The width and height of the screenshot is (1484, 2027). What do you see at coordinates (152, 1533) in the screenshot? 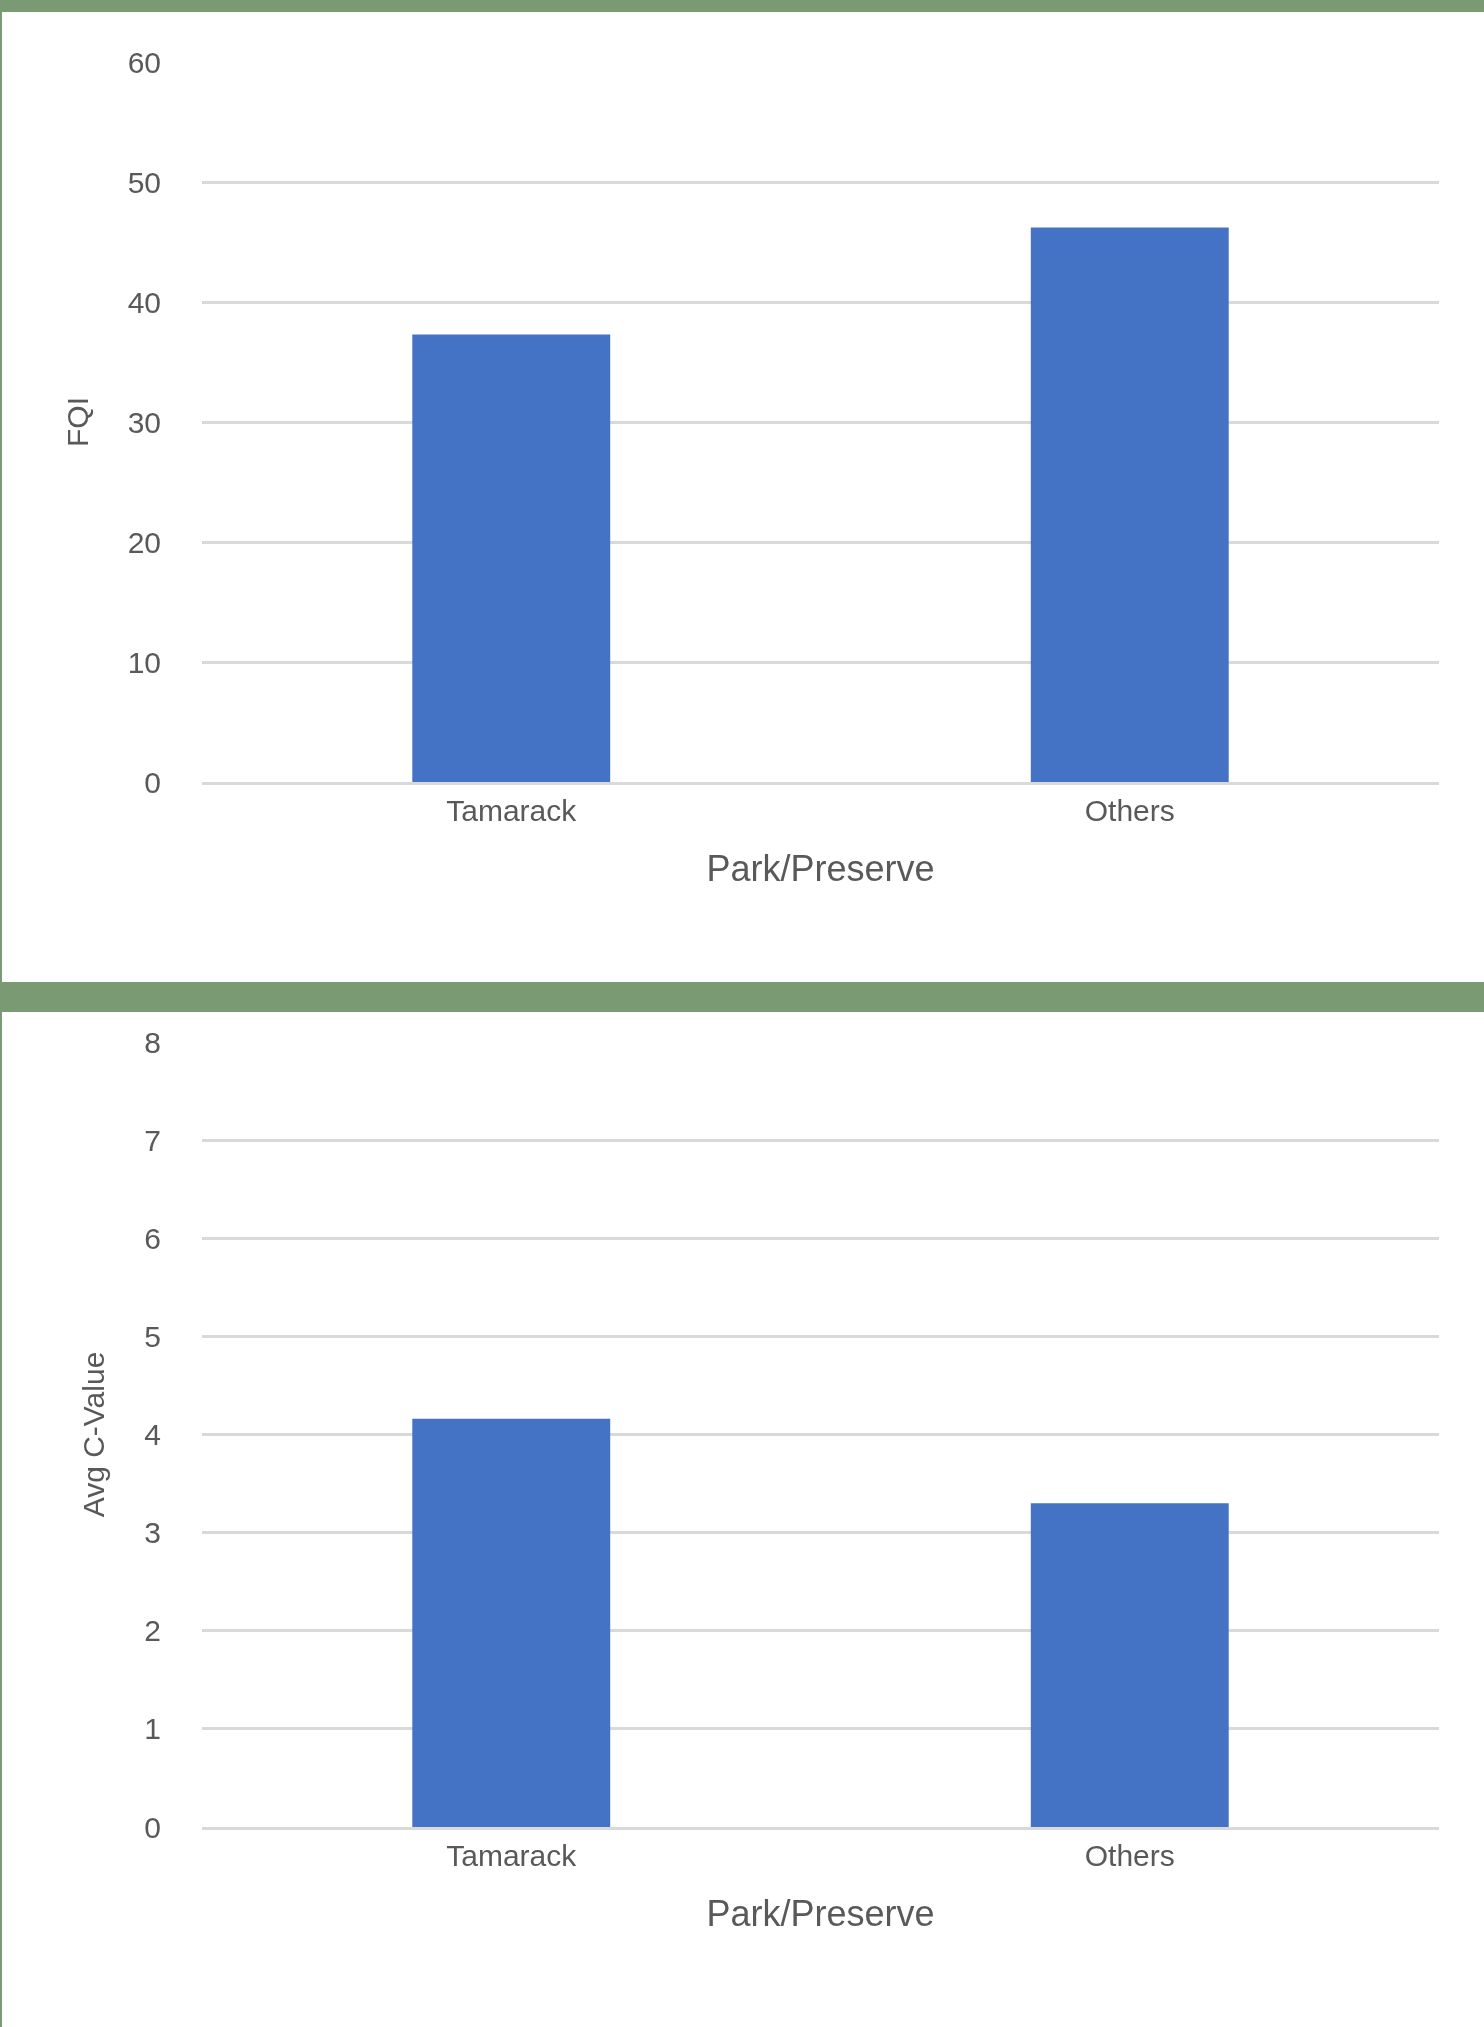
I see `y-tick-label: 3` at bounding box center [152, 1533].